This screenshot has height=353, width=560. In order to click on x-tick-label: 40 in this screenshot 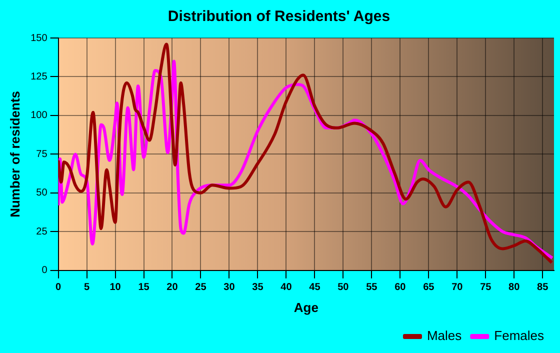, I will do `click(286, 288)`.